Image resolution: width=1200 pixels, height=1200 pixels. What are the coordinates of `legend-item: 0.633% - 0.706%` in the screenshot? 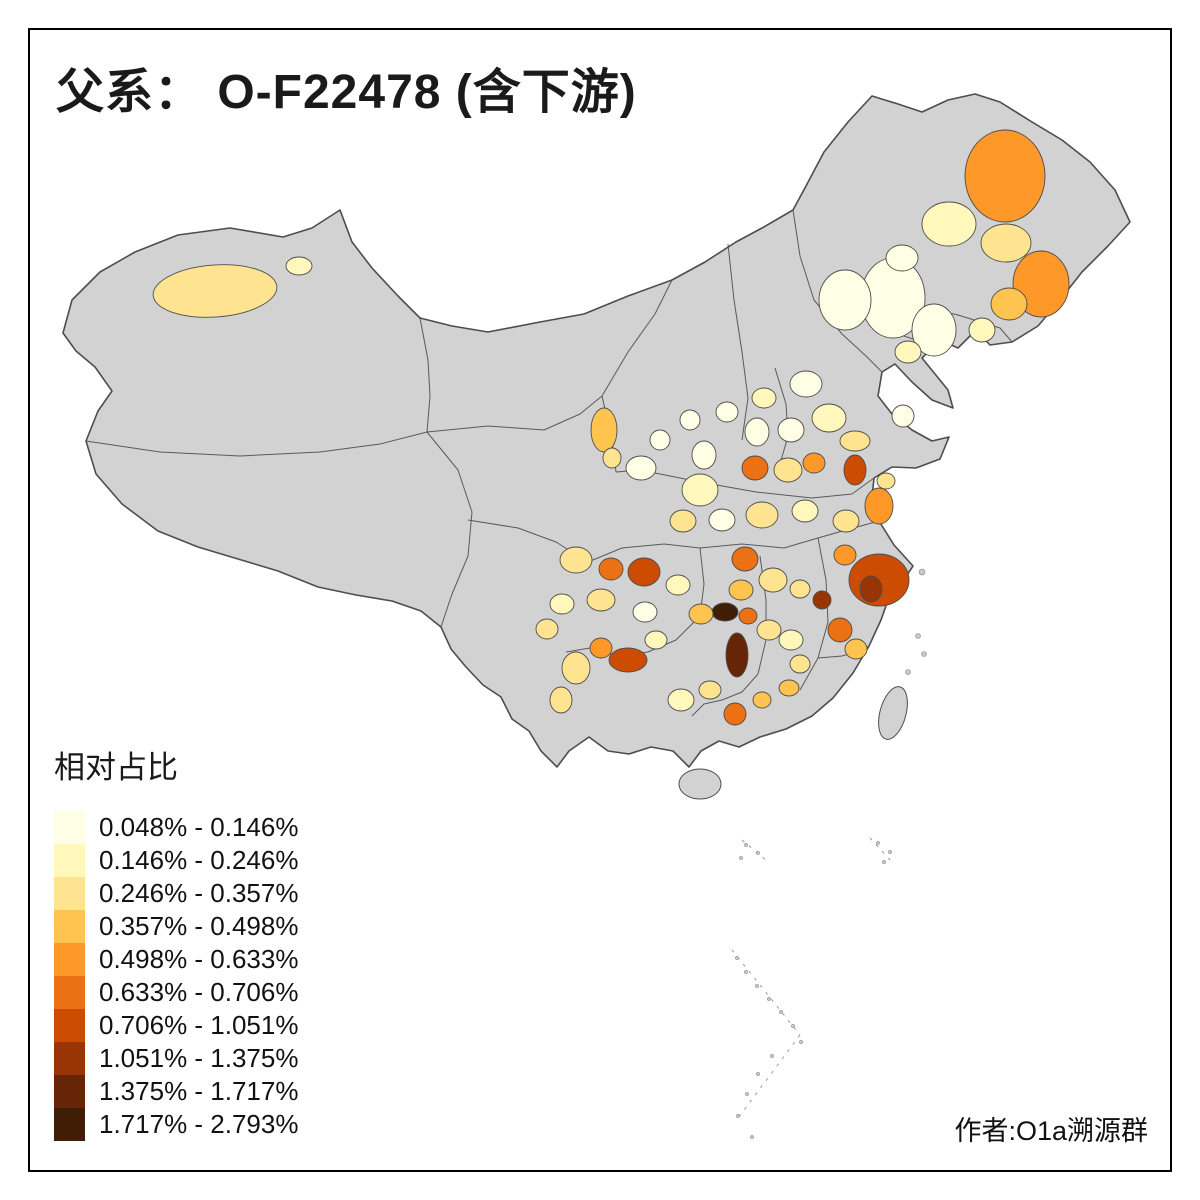 It's located at (219, 992).